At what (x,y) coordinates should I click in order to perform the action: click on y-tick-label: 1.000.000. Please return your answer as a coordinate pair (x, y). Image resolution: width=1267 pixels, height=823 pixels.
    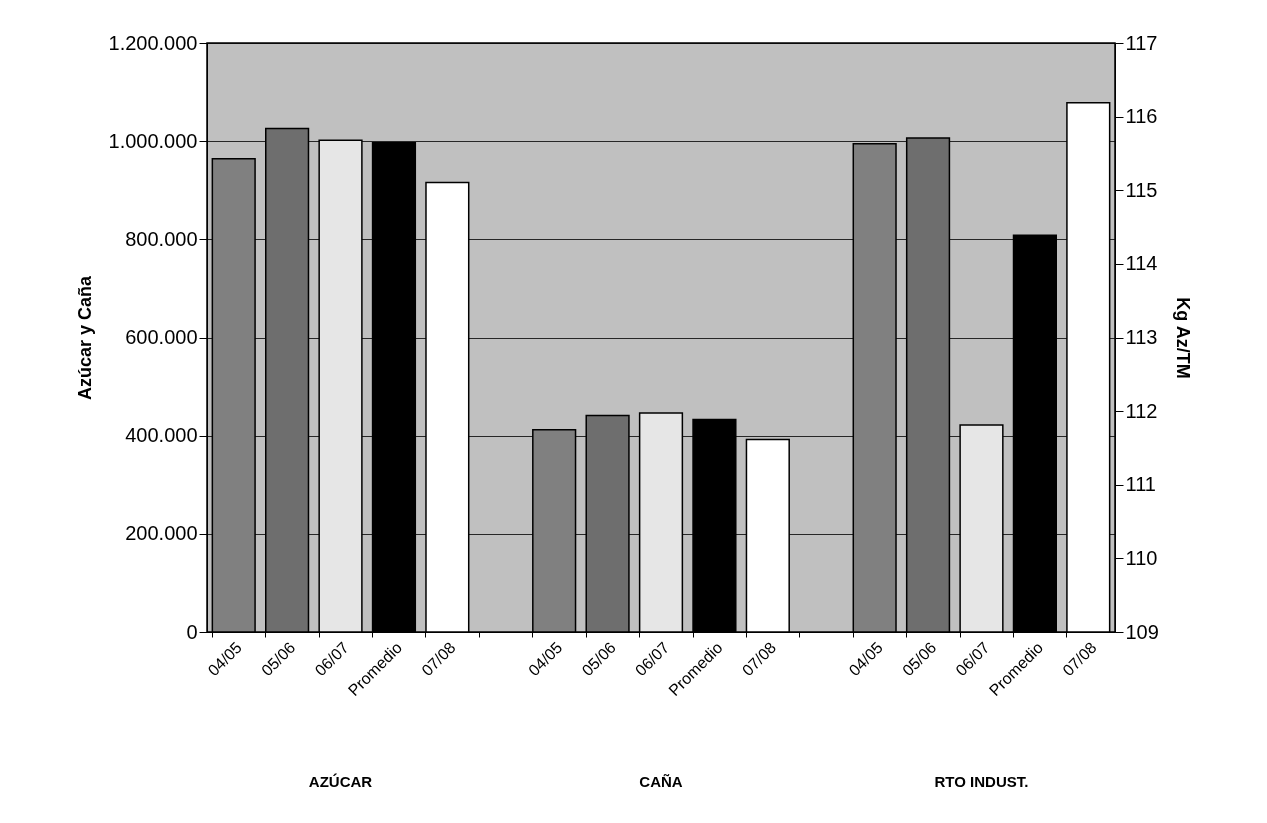
    Looking at the image, I should click on (153, 140).